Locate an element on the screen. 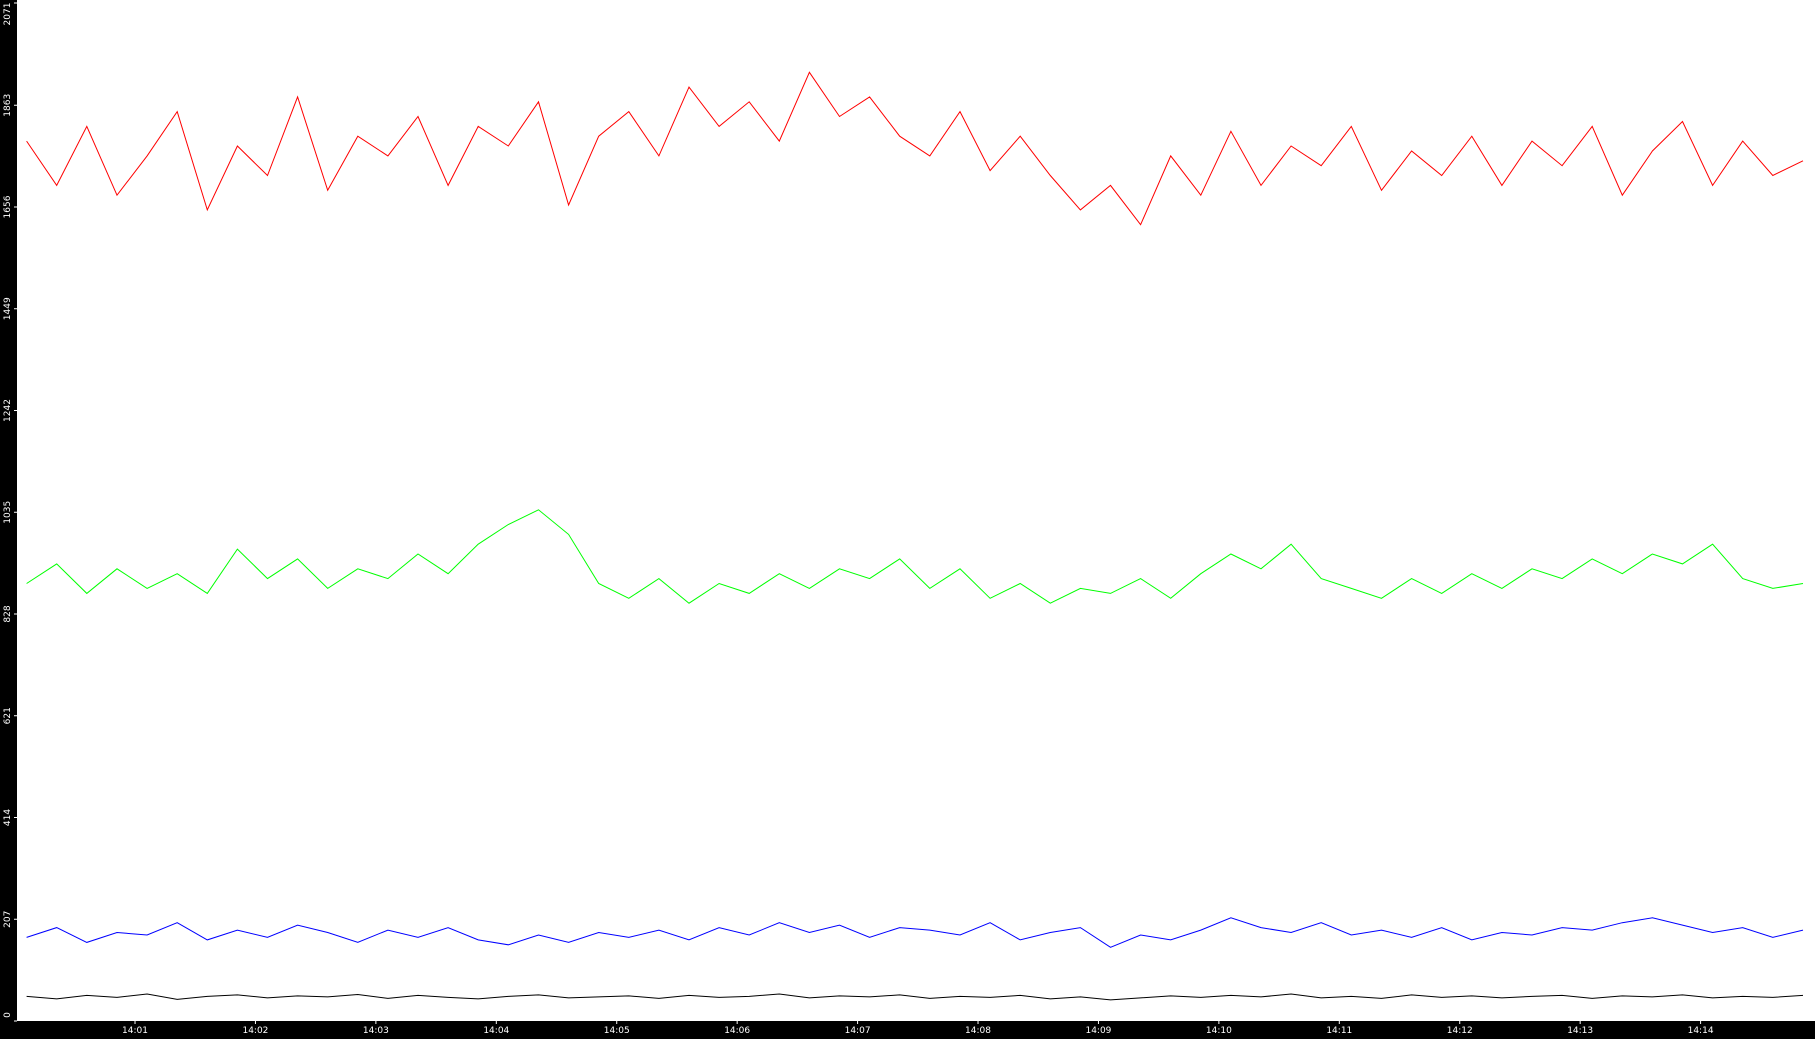  x-tick-label: 14:09 is located at coordinates (1098, 1031).